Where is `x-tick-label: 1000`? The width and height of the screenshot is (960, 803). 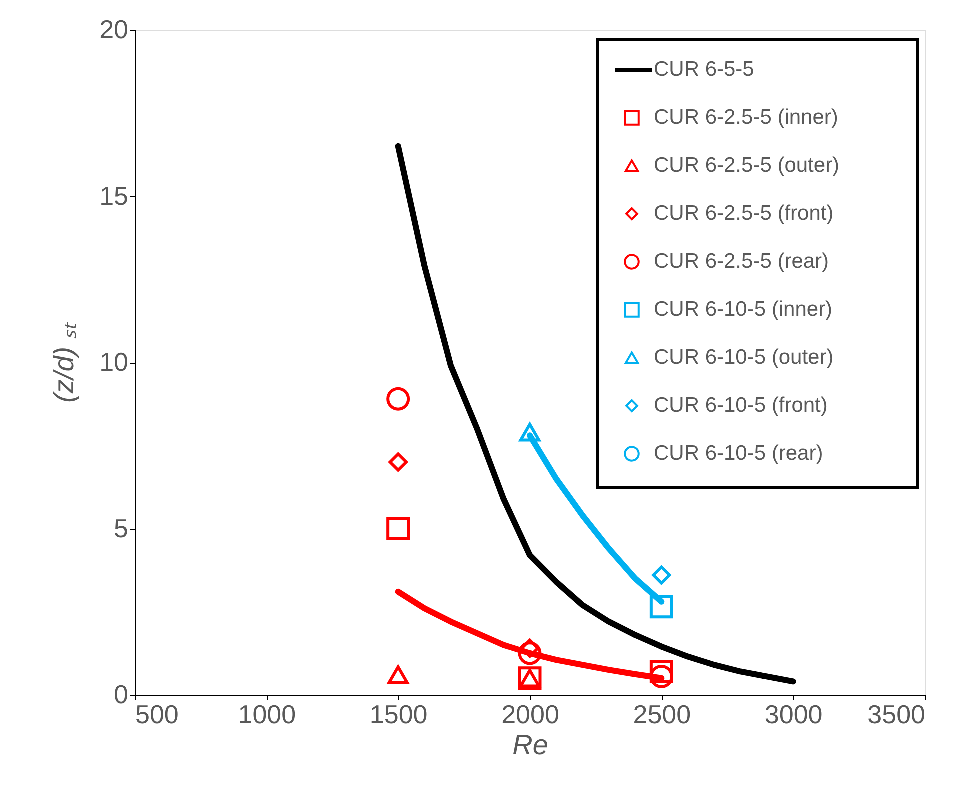
x-tick-label: 1000 is located at coordinates (267, 715).